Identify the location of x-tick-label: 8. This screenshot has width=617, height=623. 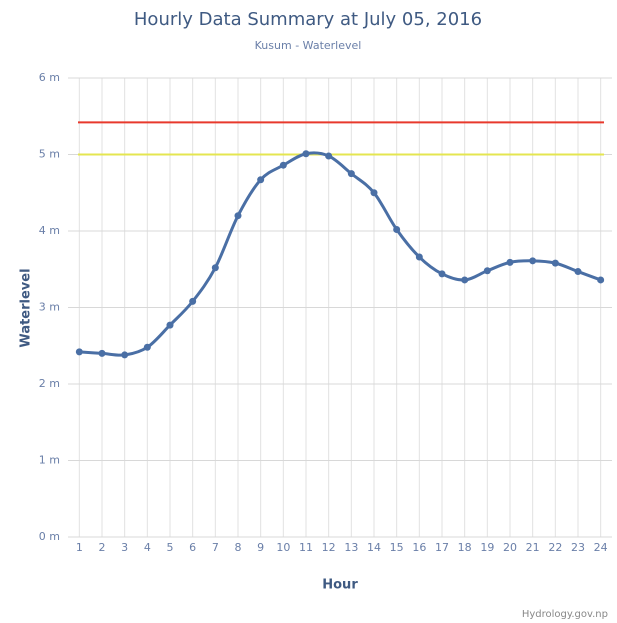
(238, 547).